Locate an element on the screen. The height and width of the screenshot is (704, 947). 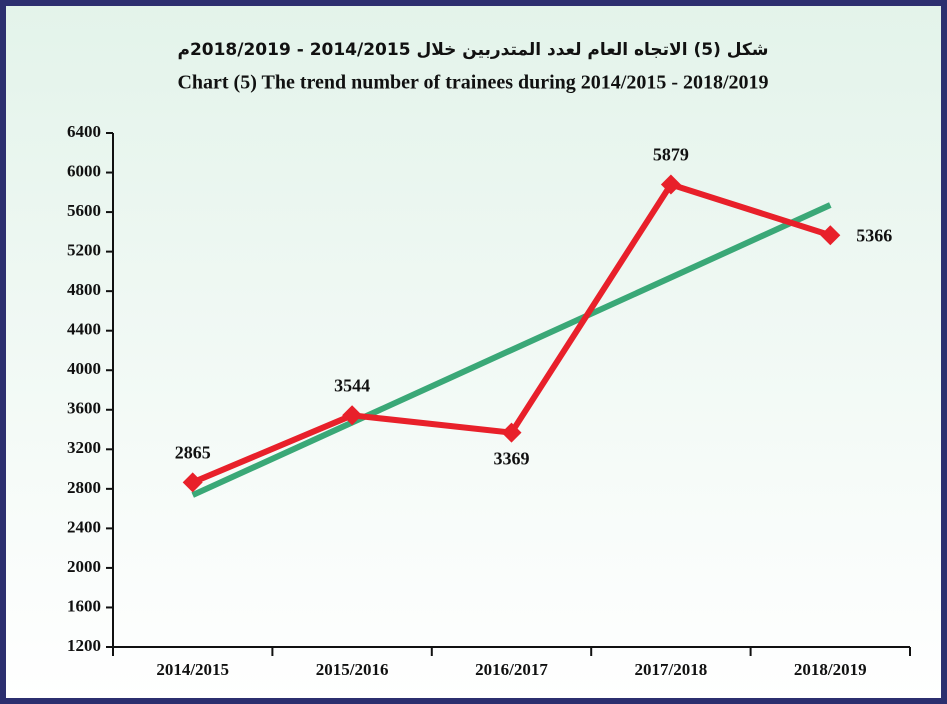
x-tick-label: 2018/2019 is located at coordinates (830, 669).